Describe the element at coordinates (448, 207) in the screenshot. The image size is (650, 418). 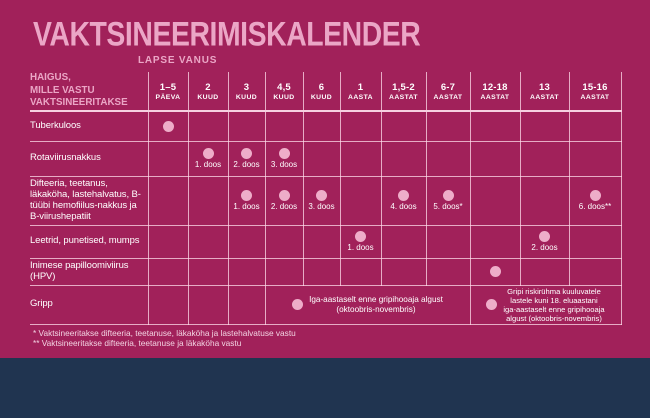
I see `dose-label: 5. doos*` at that location.